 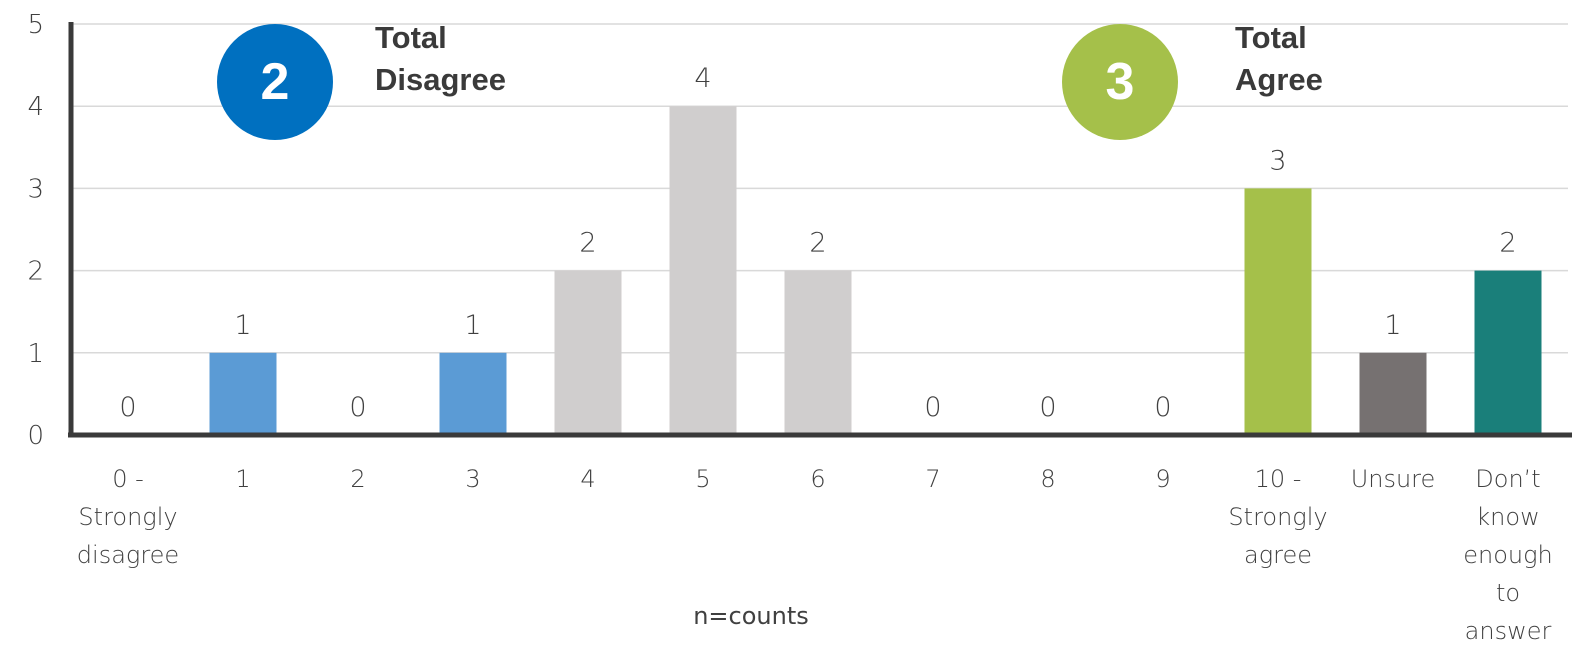 What do you see at coordinates (817, 479) in the screenshot?
I see `x-tick-label: 6` at bounding box center [817, 479].